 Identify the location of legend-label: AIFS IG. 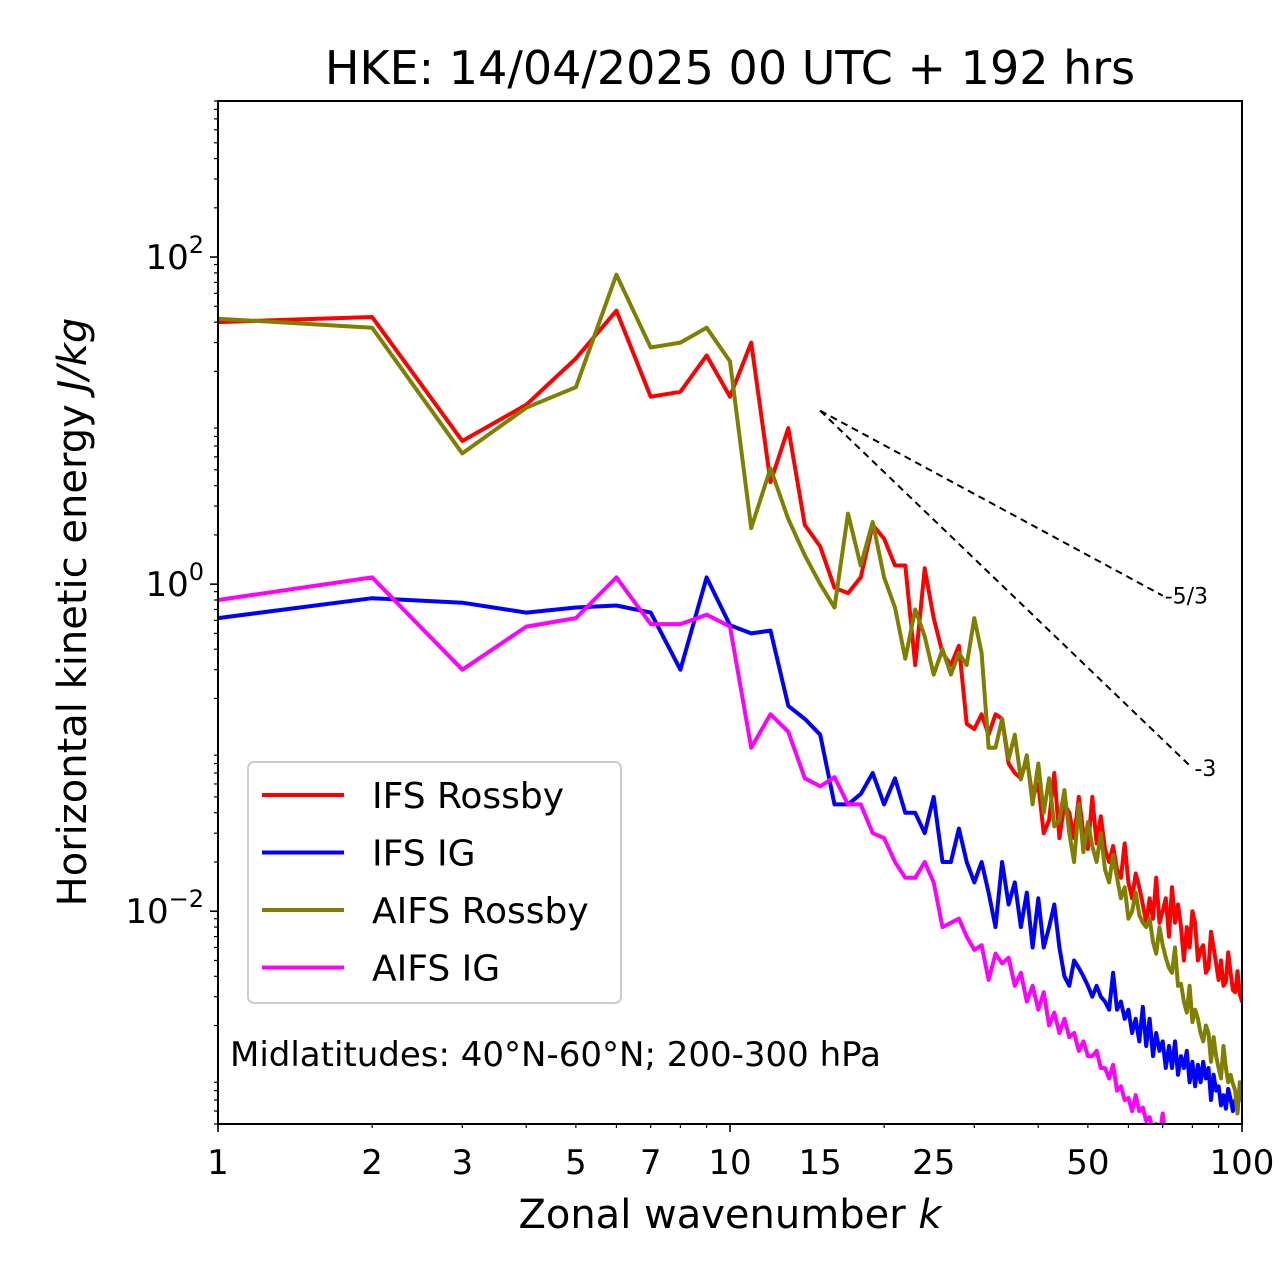
(436, 969).